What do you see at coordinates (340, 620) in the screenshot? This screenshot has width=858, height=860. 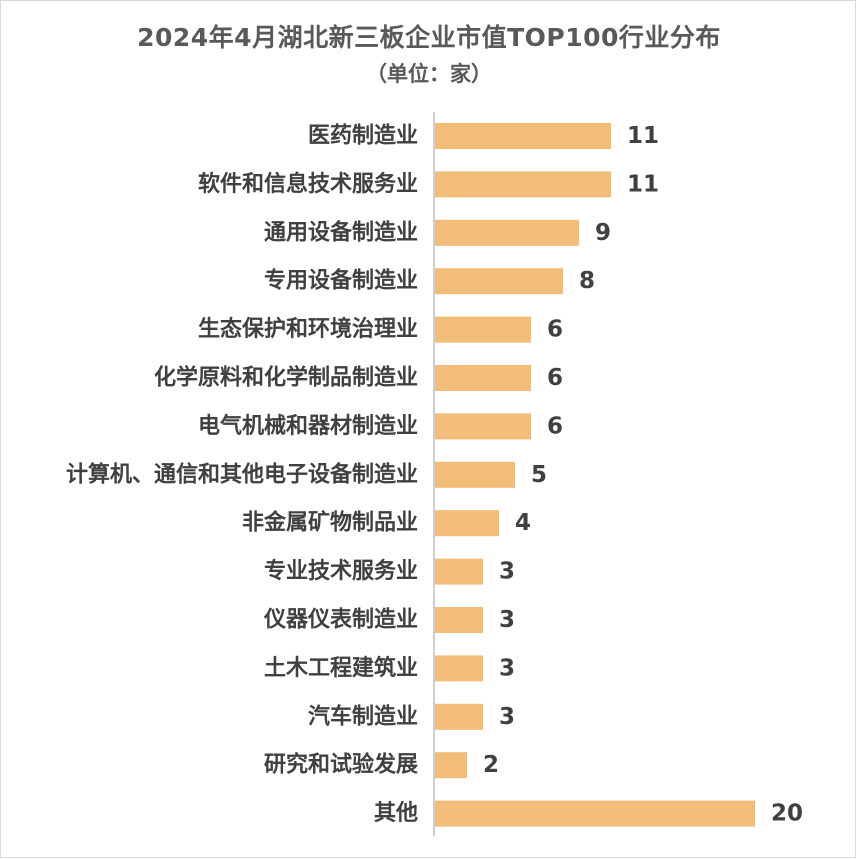 I see `category-label: 仪器仪表制造业` at bounding box center [340, 620].